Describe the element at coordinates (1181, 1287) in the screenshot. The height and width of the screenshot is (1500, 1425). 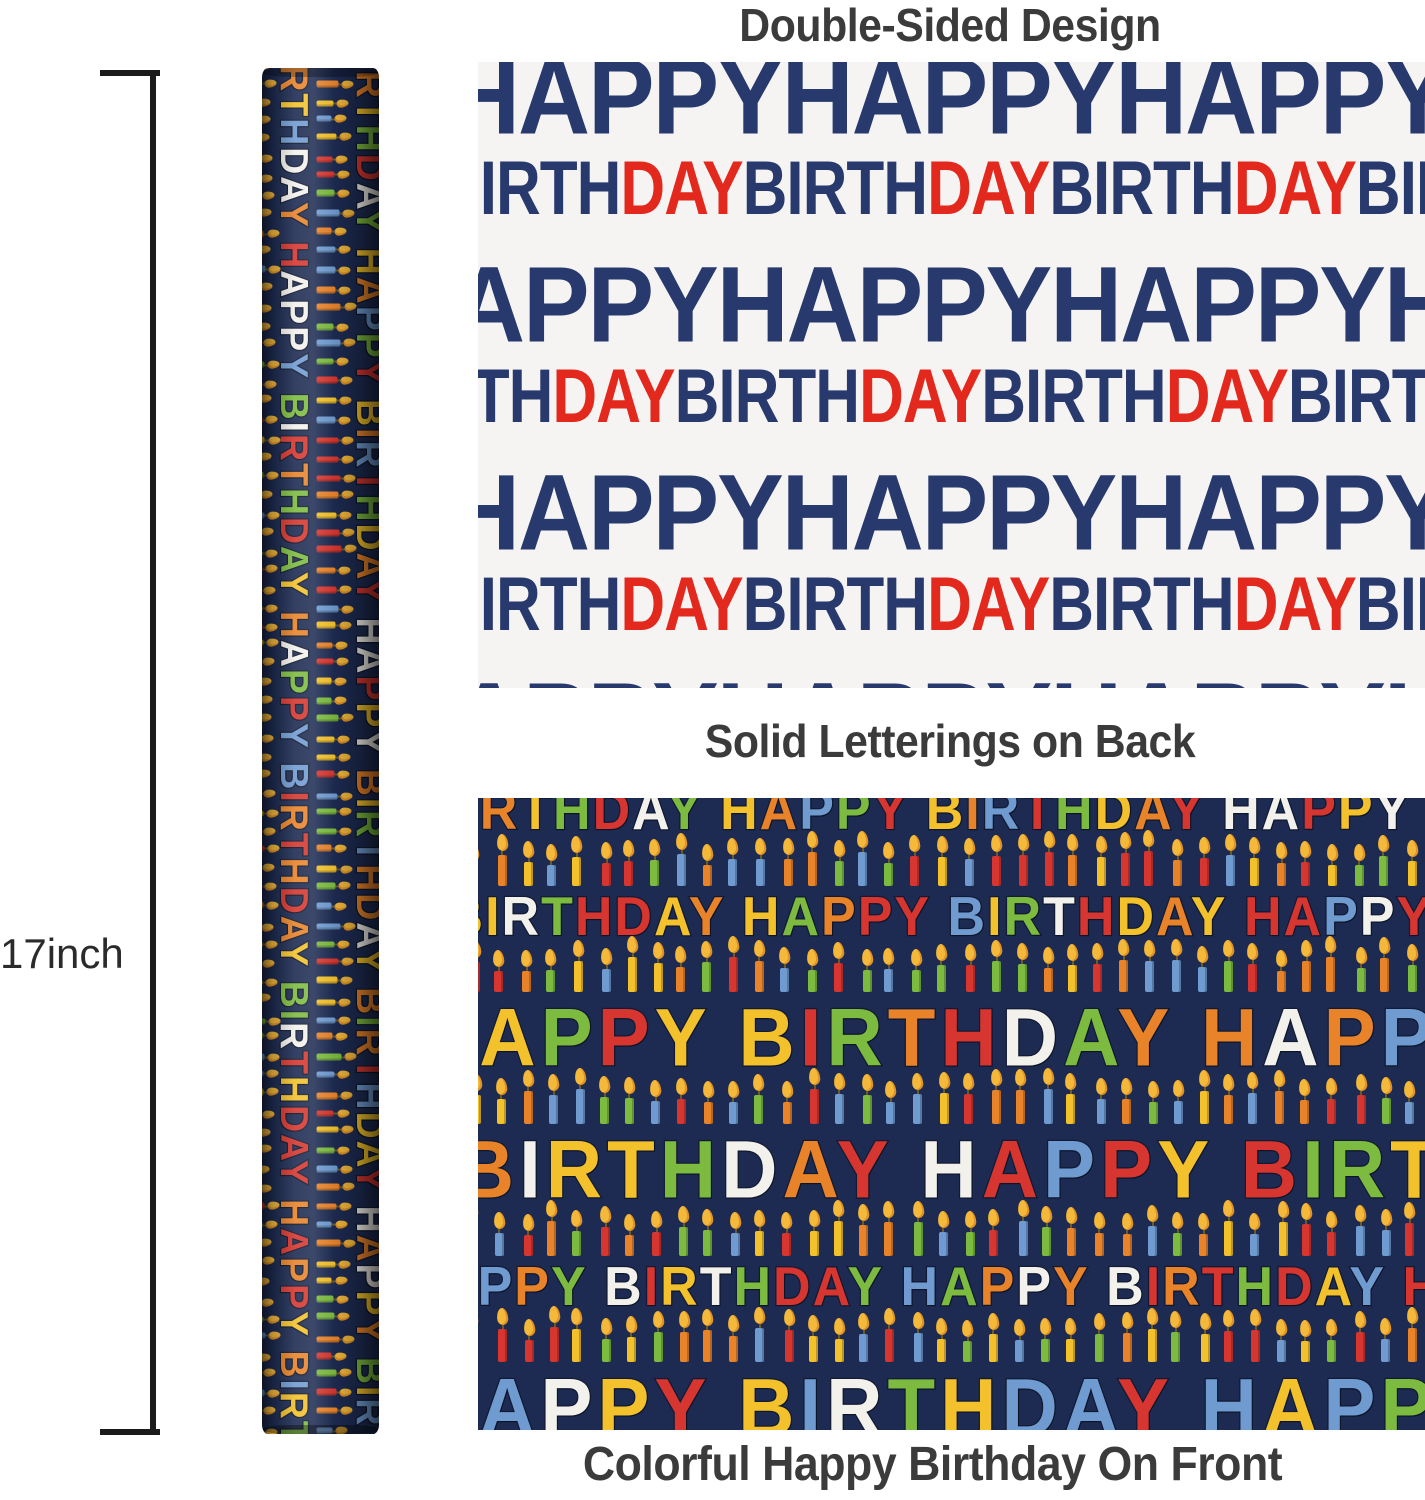
I see `letter-R: R` at that location.